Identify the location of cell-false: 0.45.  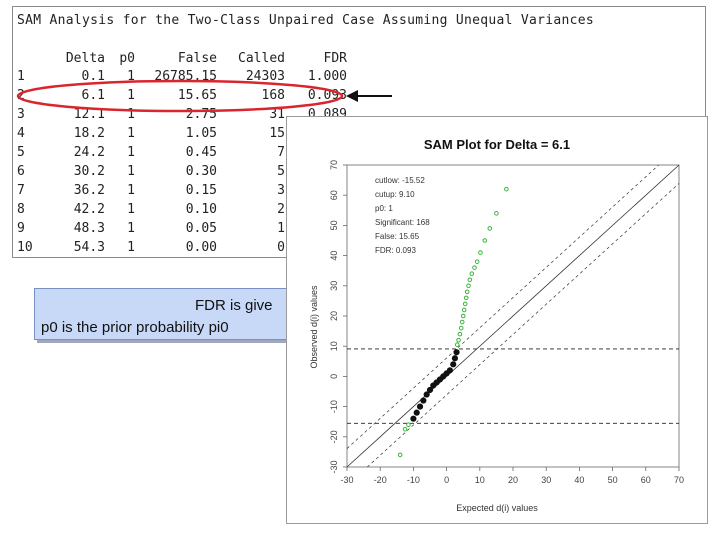
(201, 152).